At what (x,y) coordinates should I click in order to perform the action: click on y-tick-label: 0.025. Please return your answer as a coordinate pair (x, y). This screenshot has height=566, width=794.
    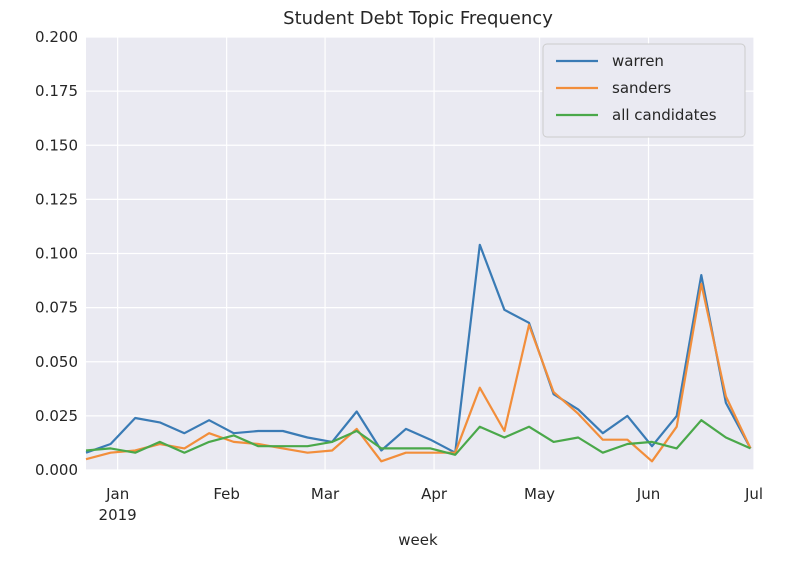
    Looking at the image, I should click on (56, 416).